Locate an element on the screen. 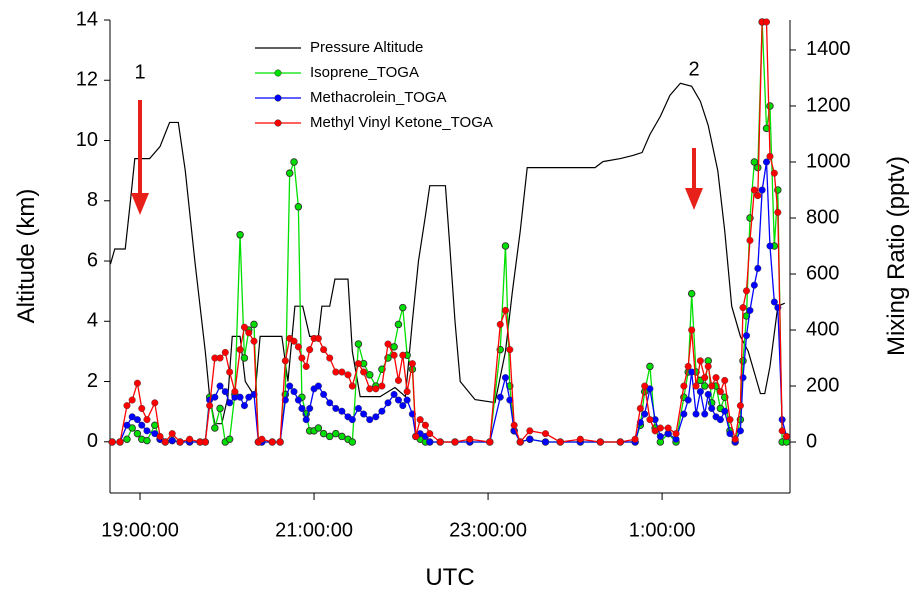 This screenshot has width=916, height=591. y2-tick-label: 600 is located at coordinates (822, 273).